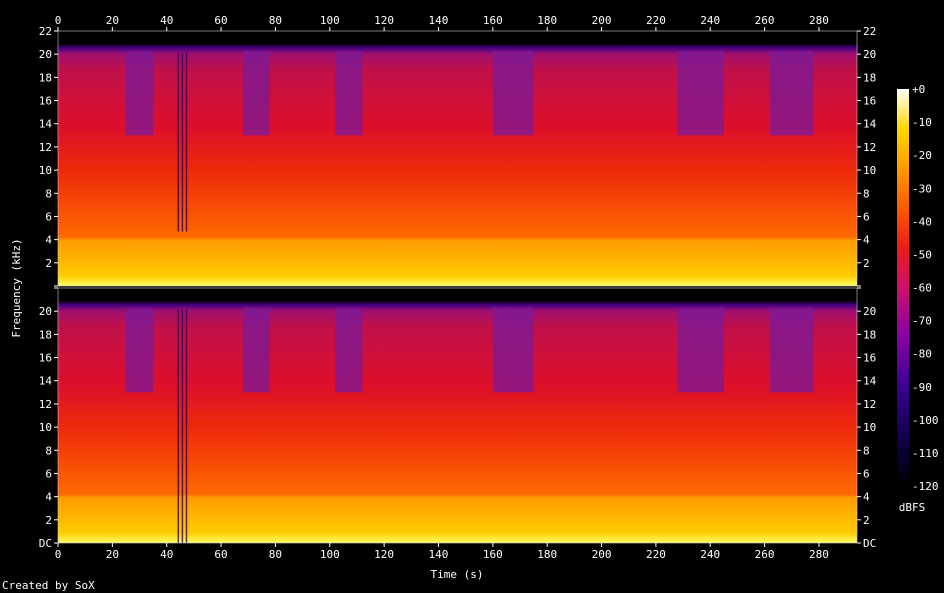 Image resolution: width=944 pixels, height=593 pixels. I want to click on y-tick-label-right: 2, so click(866, 263).